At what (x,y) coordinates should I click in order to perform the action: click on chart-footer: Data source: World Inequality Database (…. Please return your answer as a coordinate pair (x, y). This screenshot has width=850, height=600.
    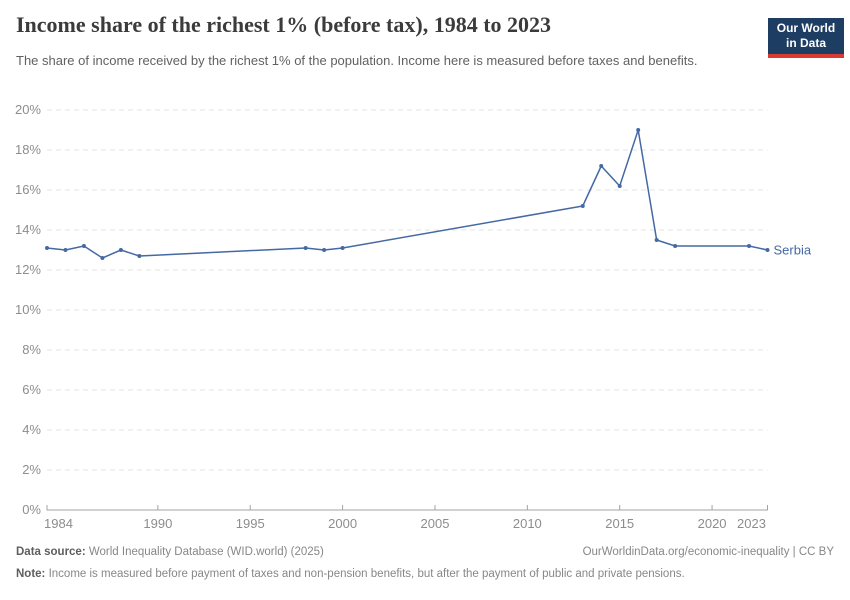
    Looking at the image, I should click on (425, 566).